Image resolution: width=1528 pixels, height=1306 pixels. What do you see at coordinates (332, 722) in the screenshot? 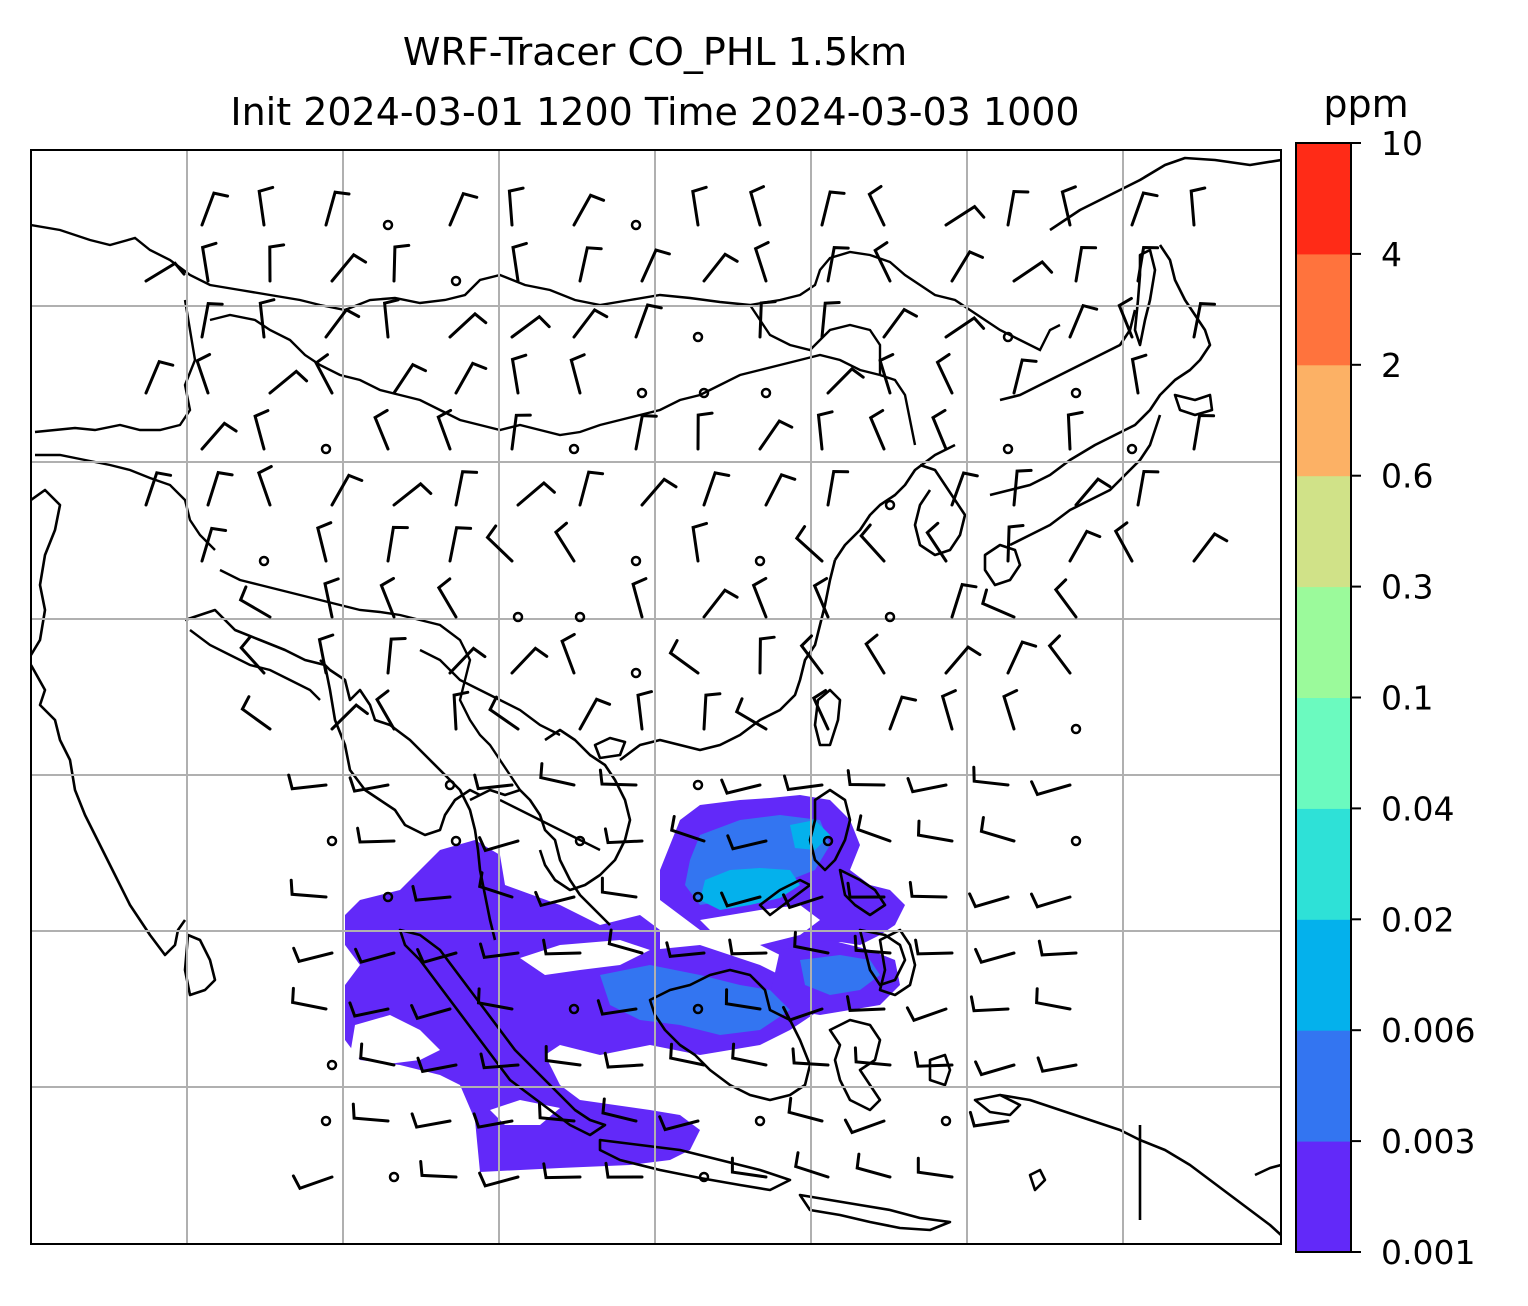
I see `coastline-bay-east` at bounding box center [332, 722].